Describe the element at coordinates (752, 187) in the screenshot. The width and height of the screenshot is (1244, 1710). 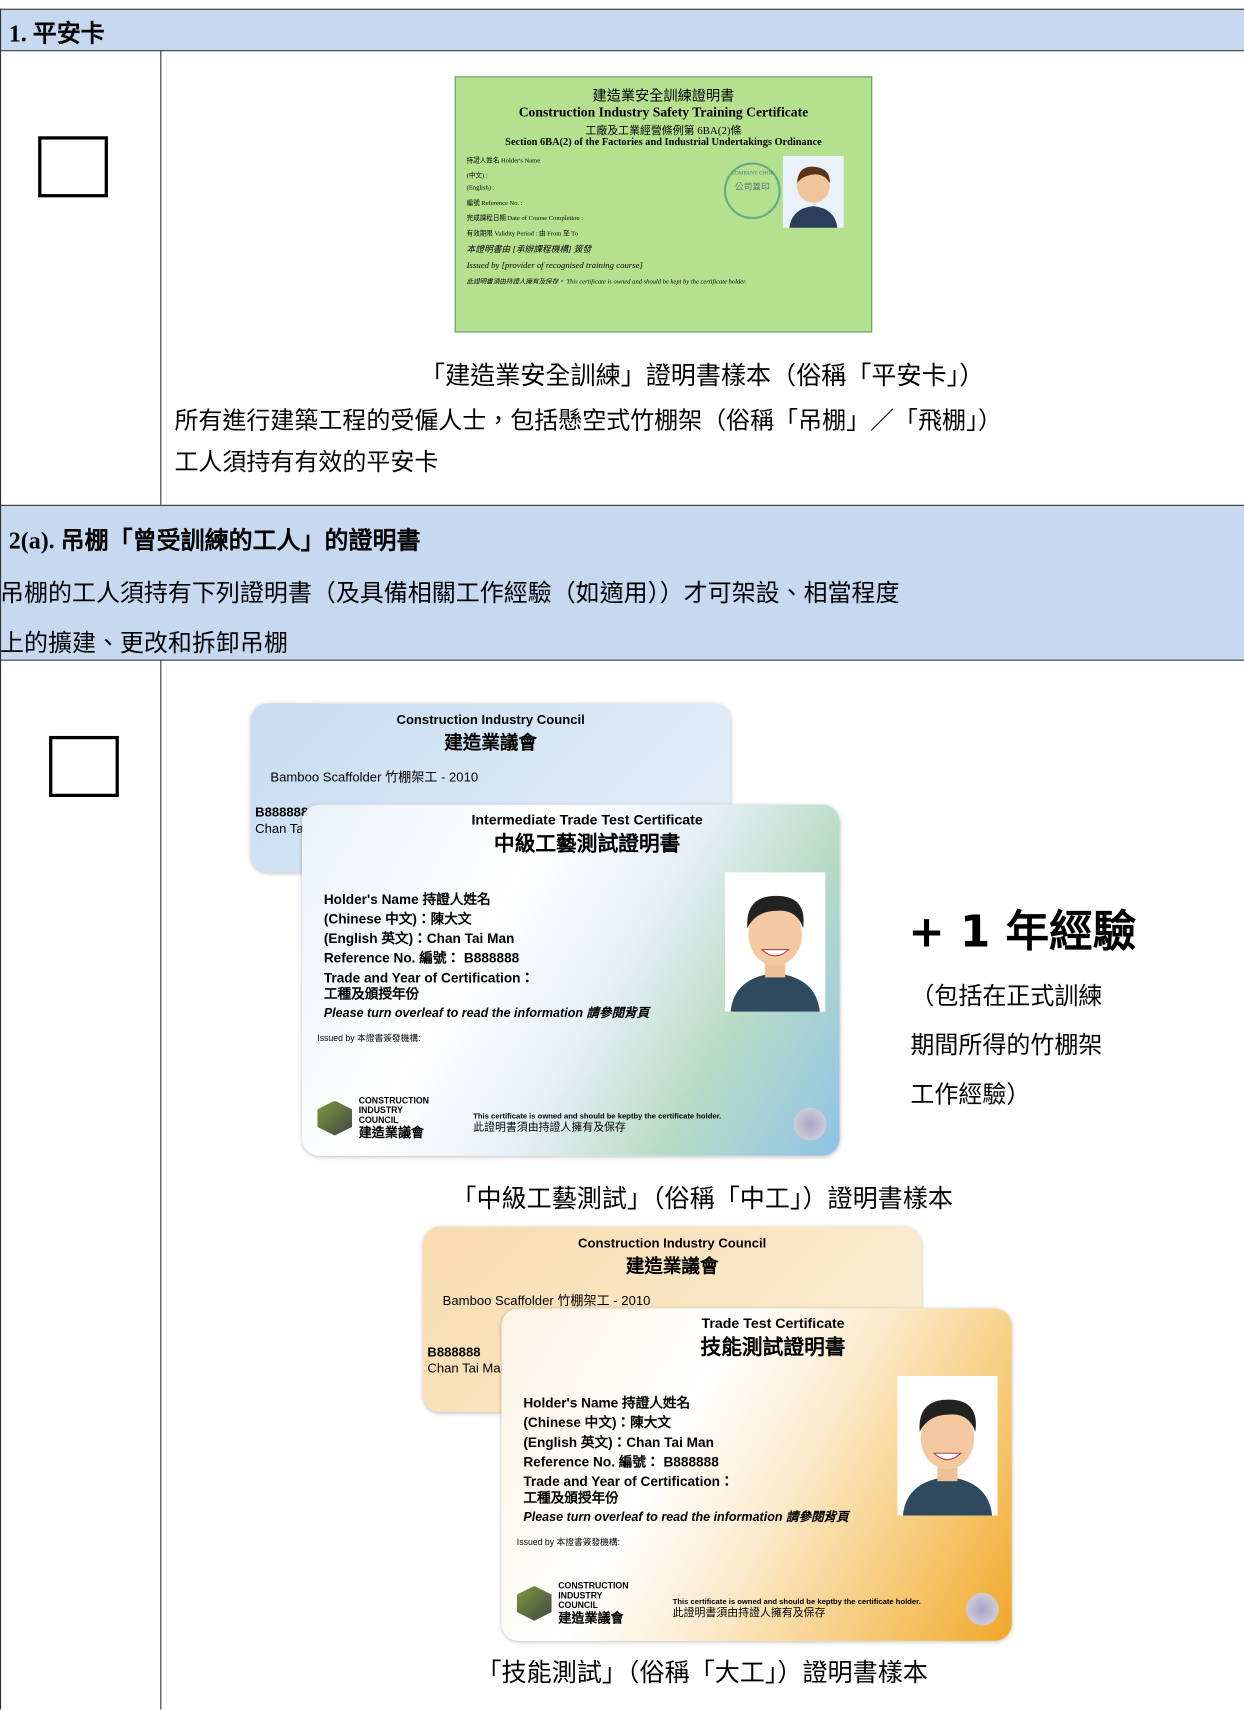
I see `stamp-text: 公司蓋印` at that location.